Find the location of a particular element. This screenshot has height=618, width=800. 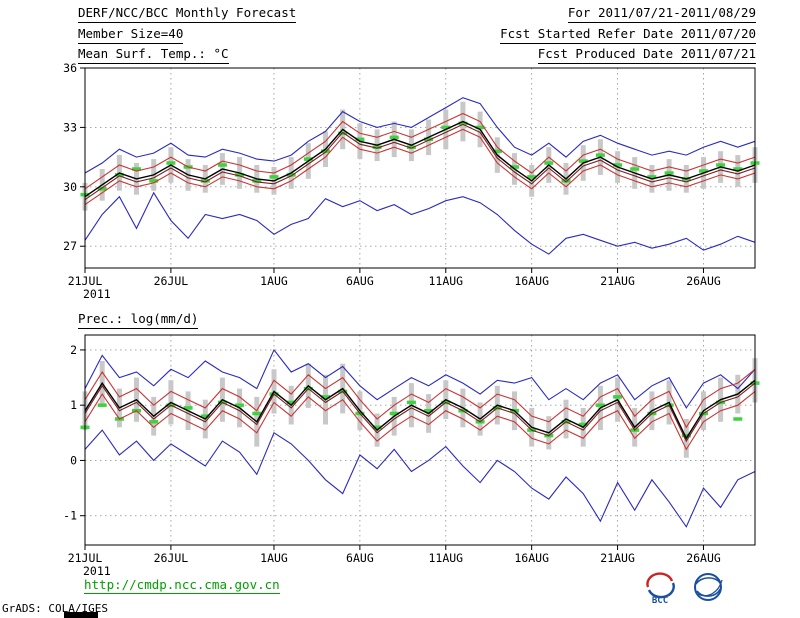

bcc-logo-red-swirl is located at coordinates (660, 580).